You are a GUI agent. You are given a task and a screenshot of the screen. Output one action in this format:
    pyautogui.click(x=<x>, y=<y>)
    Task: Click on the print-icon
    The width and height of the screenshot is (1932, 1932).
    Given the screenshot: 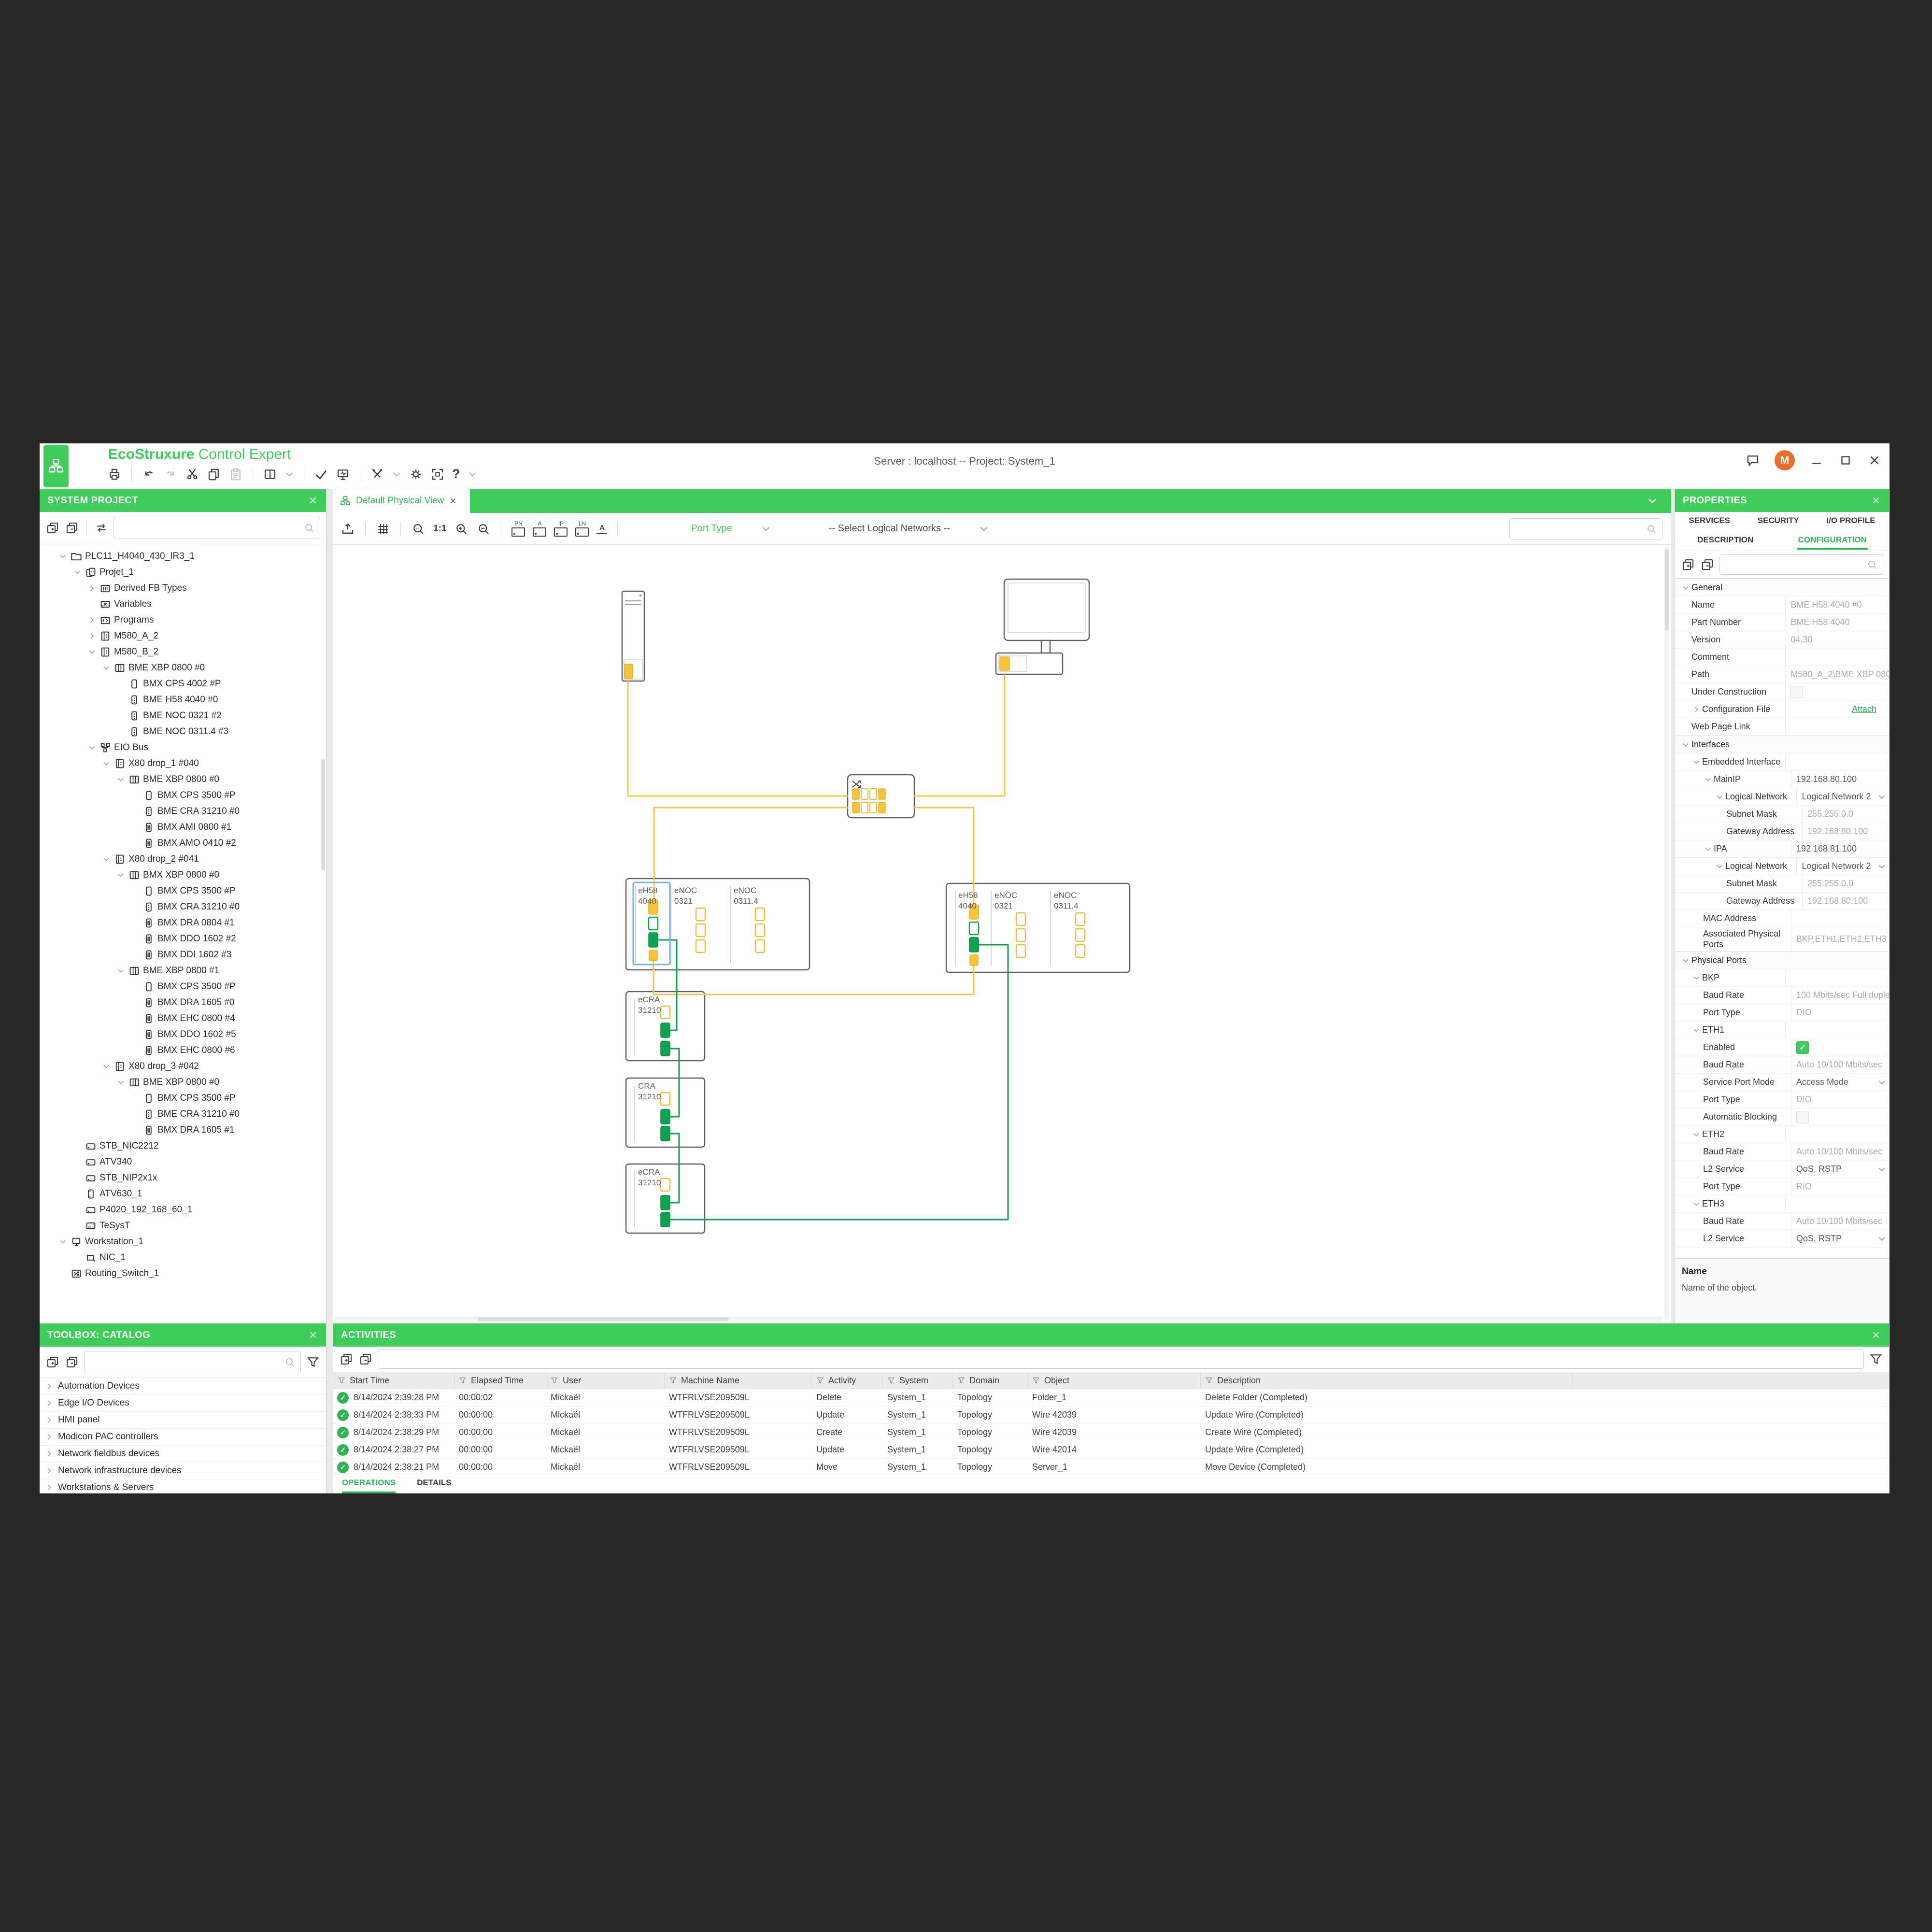 What is the action you would take?
    pyautogui.click(x=114, y=474)
    